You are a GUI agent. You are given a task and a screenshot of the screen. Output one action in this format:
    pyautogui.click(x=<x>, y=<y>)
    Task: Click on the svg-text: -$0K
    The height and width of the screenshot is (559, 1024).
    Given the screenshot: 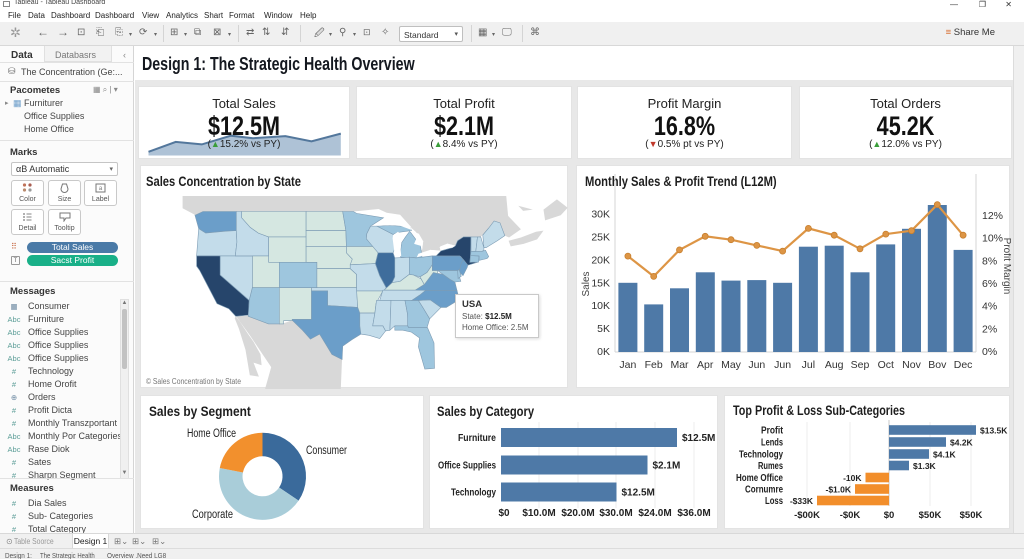 What is the action you would take?
    pyautogui.click(x=850, y=515)
    